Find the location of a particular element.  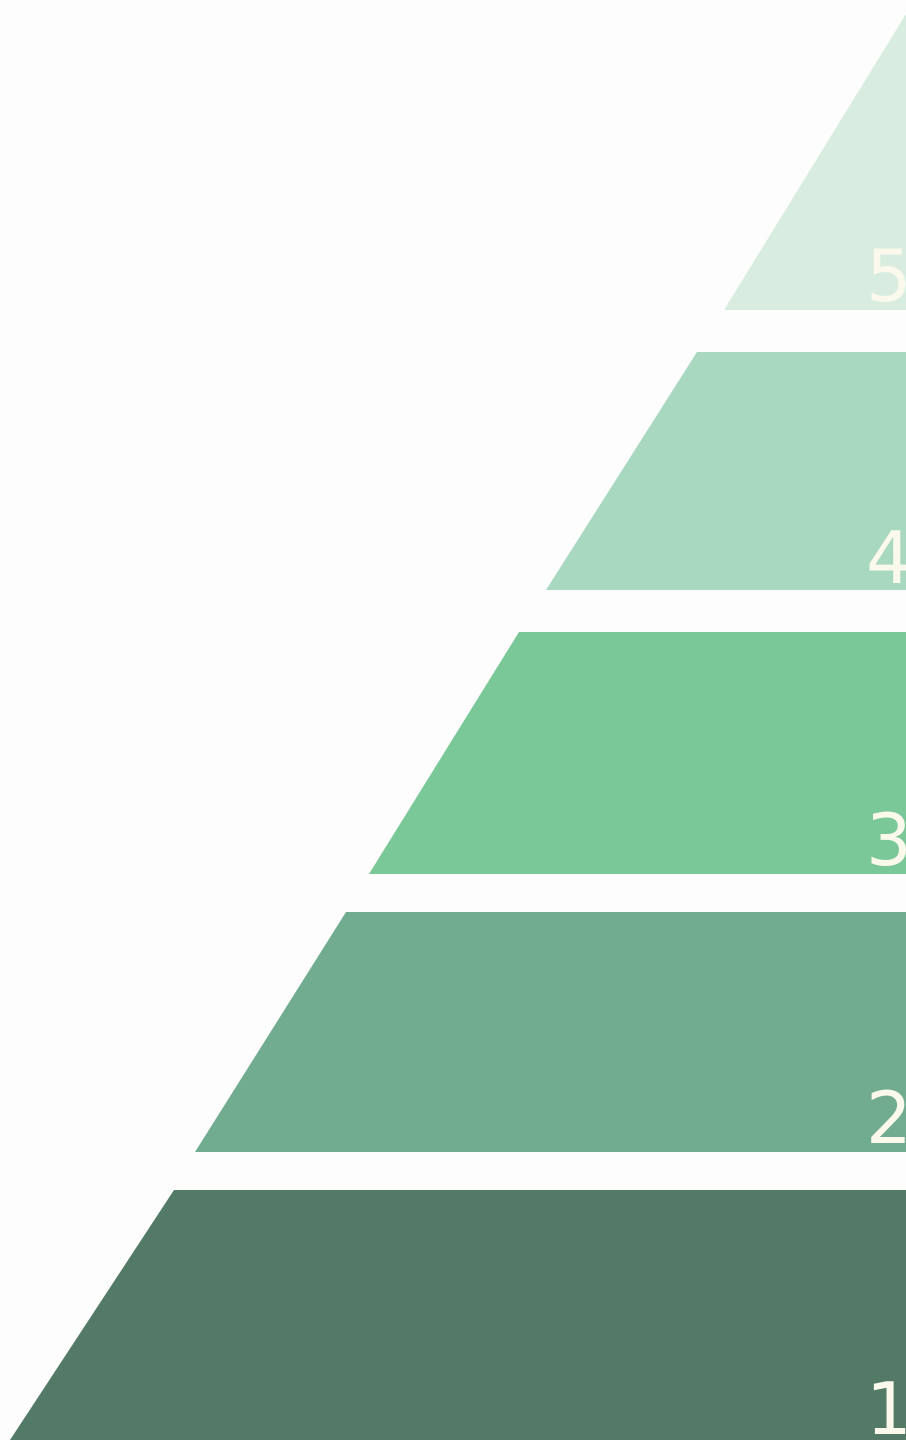

tier-5: 5 is located at coordinates (815, 166).